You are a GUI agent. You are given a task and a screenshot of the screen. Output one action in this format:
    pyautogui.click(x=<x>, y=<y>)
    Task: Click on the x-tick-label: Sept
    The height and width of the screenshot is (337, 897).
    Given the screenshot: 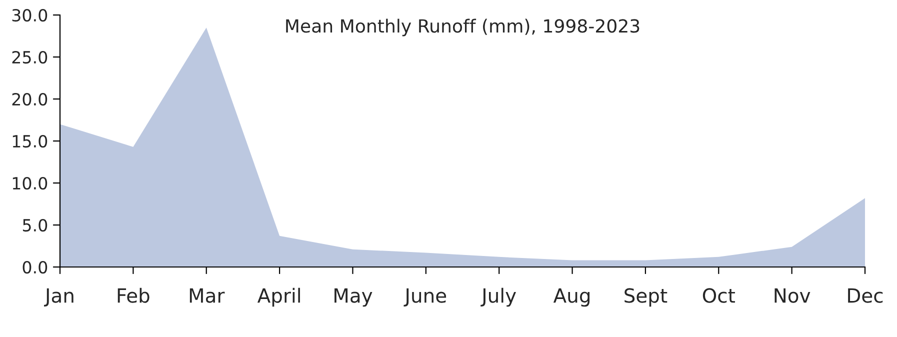 What is the action you would take?
    pyautogui.click(x=646, y=297)
    